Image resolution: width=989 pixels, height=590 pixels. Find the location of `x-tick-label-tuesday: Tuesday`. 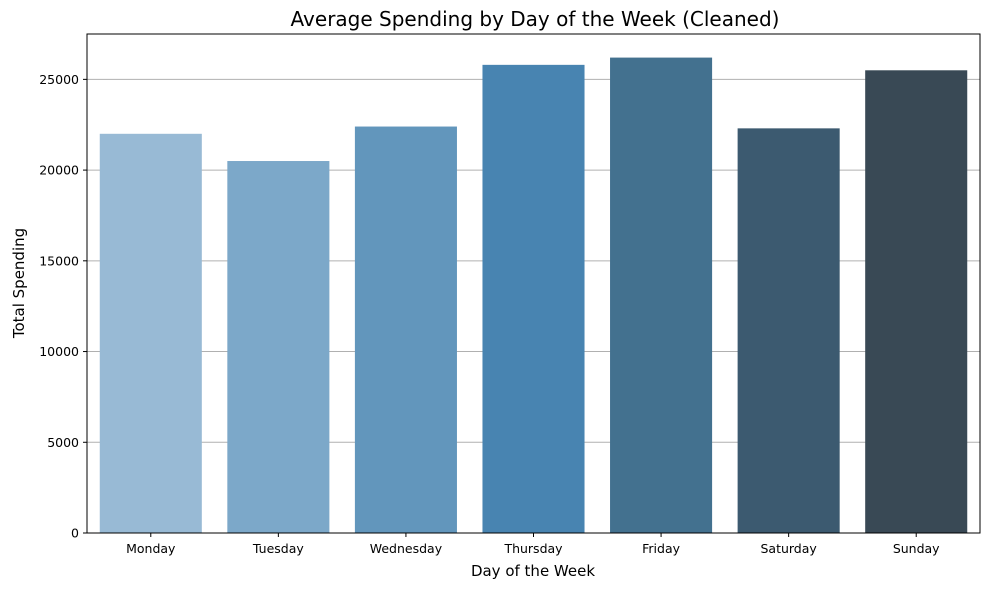

x-tick-label-tuesday: Tuesday is located at coordinates (278, 548).